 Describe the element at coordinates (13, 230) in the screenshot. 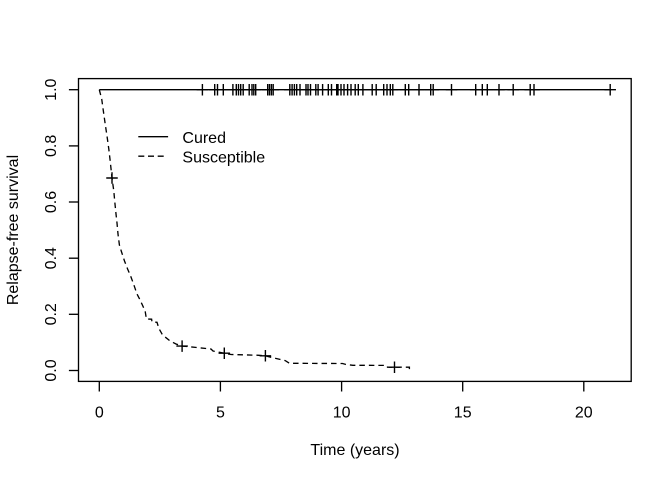

I see `svg-text: Relapse-free survival` at that location.